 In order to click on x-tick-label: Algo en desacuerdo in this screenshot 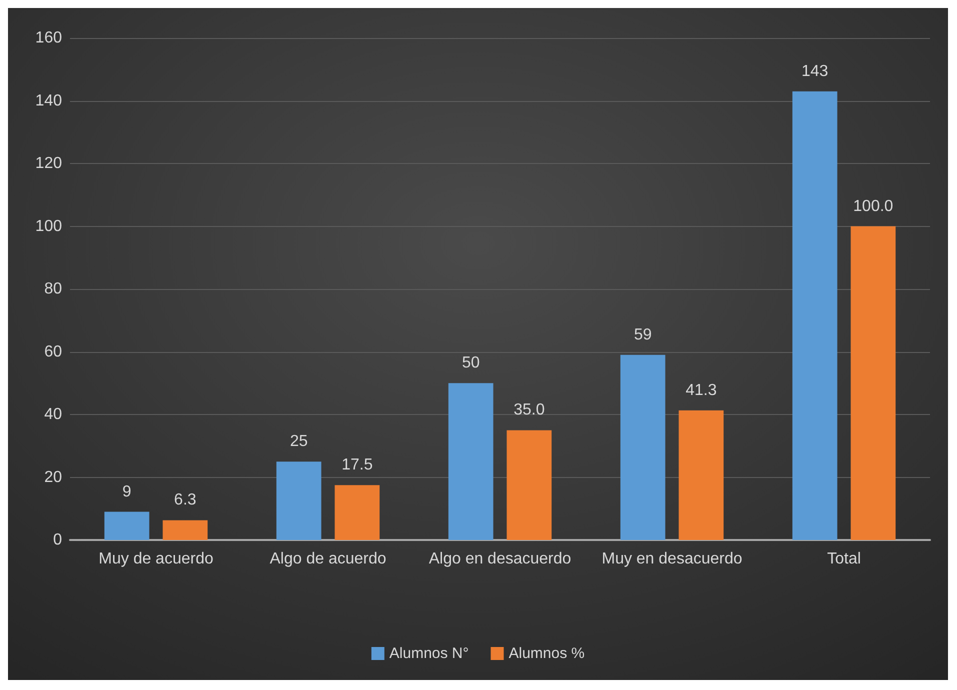, I will do `click(500, 559)`.